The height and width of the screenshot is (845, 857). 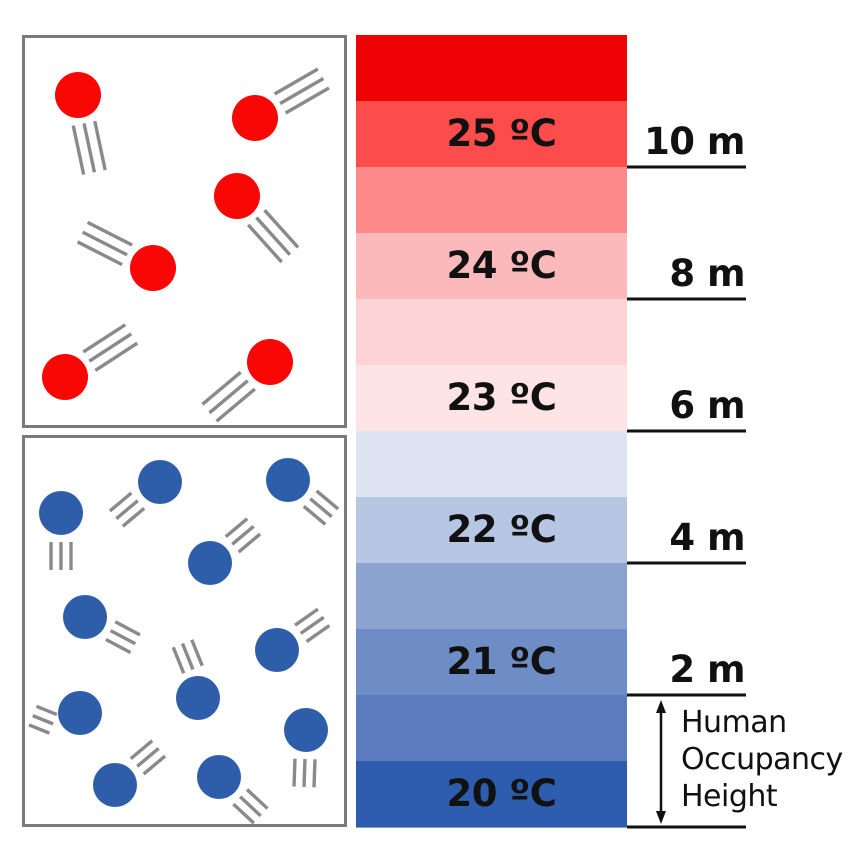 I want to click on height-tick-label: 2 m, so click(x=707, y=669).